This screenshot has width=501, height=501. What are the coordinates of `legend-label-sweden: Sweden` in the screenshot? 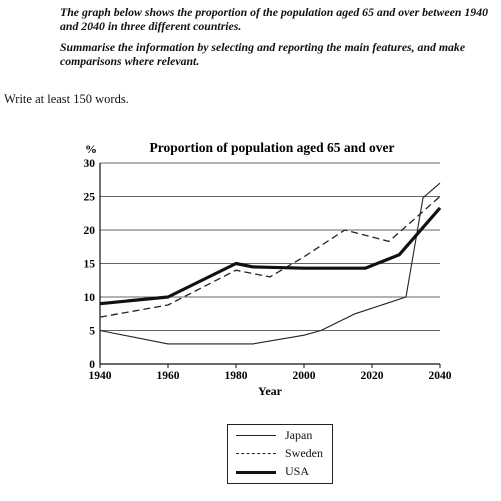 It's located at (304, 453).